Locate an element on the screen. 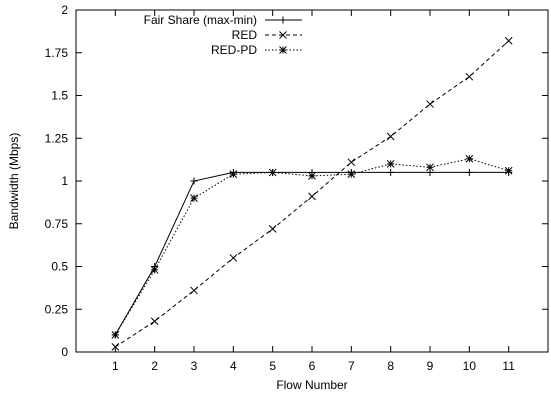 Image resolution: width=551 pixels, height=398 pixels. y-tick-label: 1.75 is located at coordinates (57, 53).